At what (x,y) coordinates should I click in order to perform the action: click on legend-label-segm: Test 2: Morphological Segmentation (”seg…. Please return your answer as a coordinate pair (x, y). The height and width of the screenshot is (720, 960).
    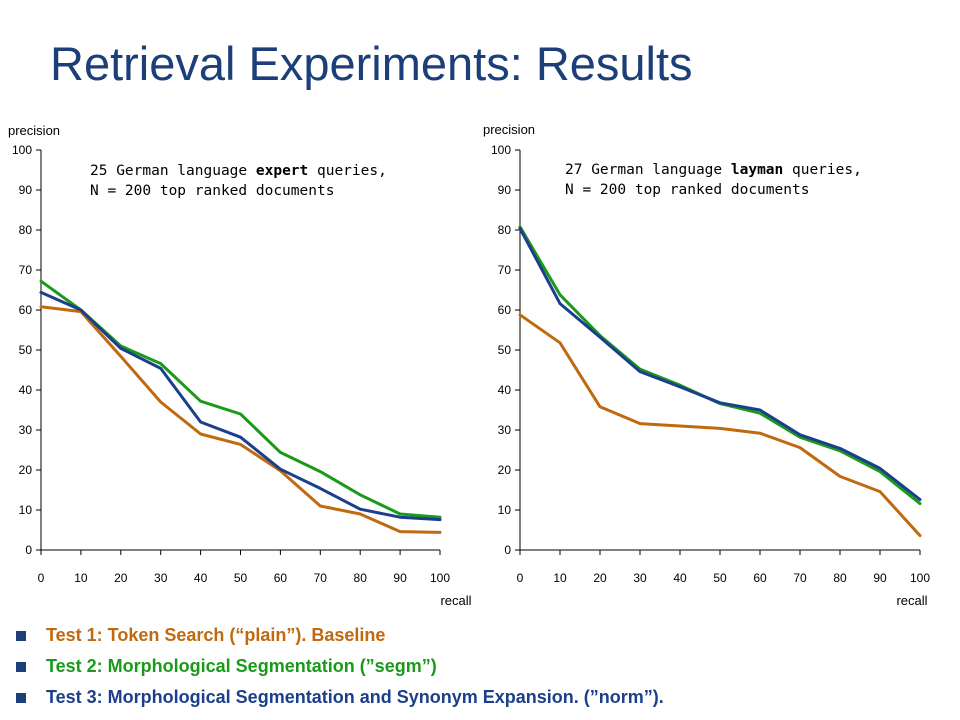
    Looking at the image, I should click on (241, 666).